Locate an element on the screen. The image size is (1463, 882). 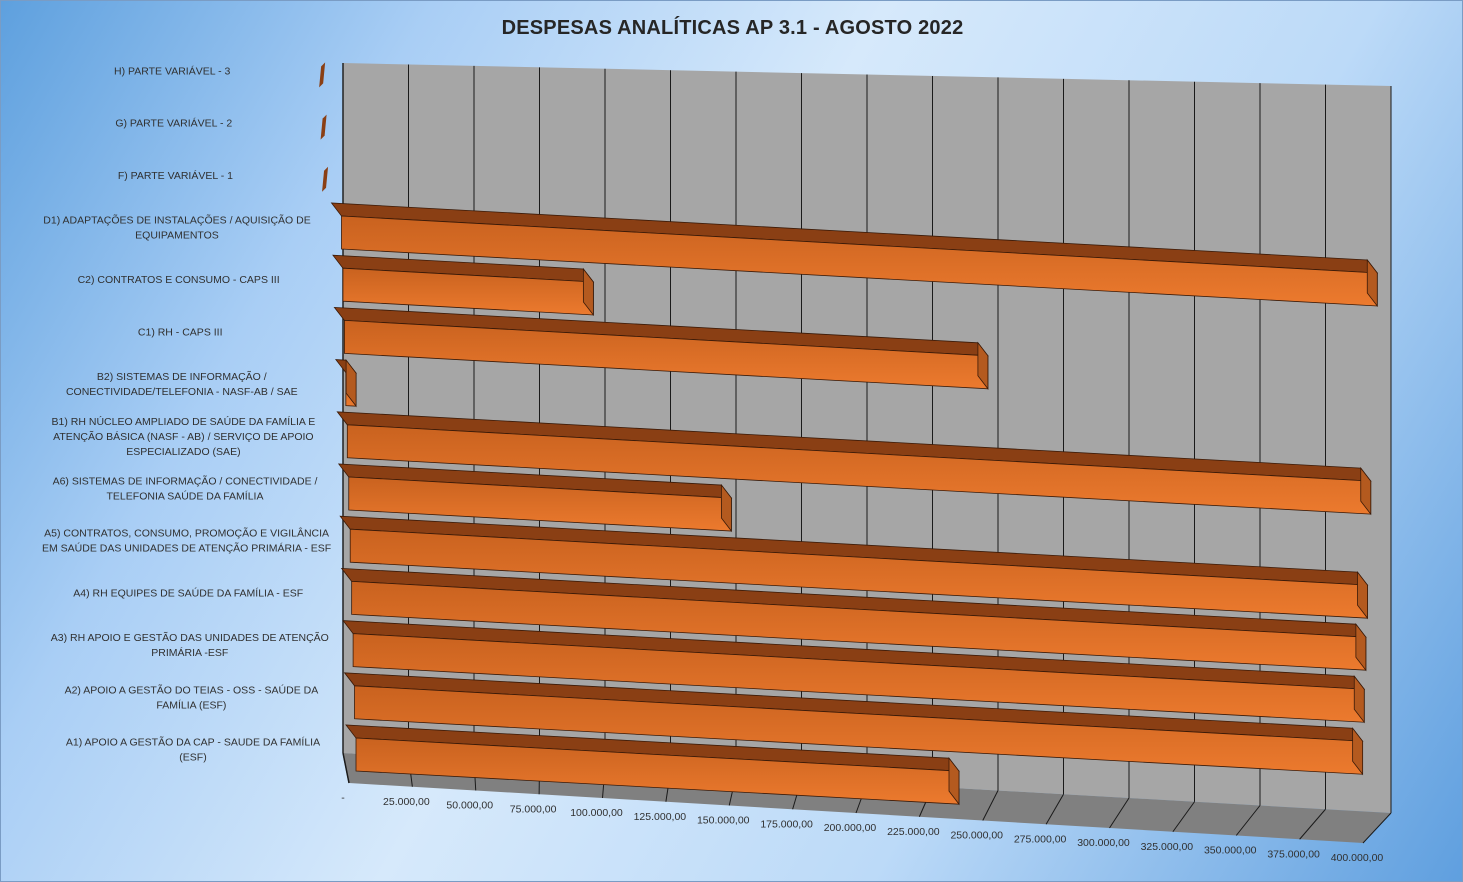
x-tick-label: - is located at coordinates (343, 798).